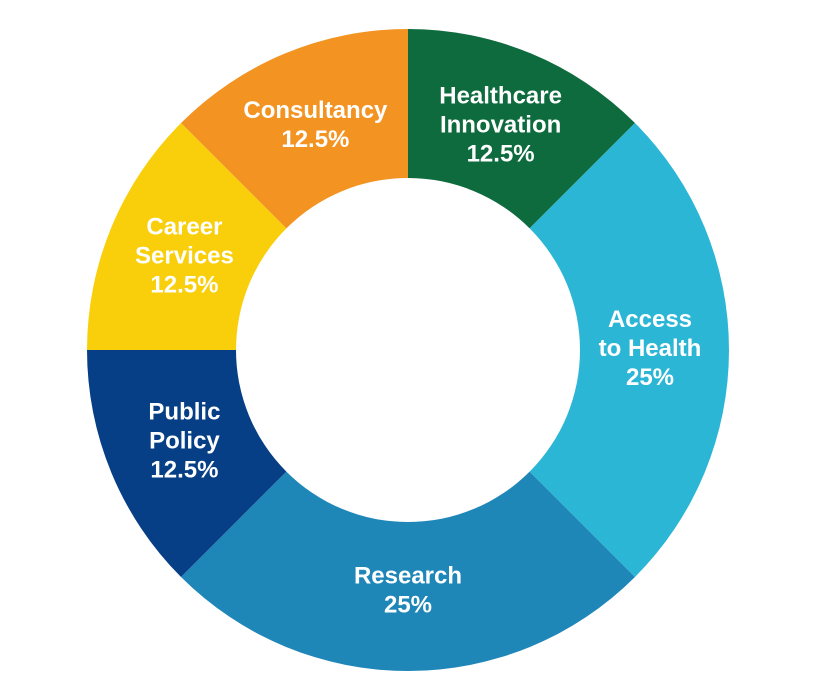  I want to click on label-line: Consultancy, so click(315, 110).